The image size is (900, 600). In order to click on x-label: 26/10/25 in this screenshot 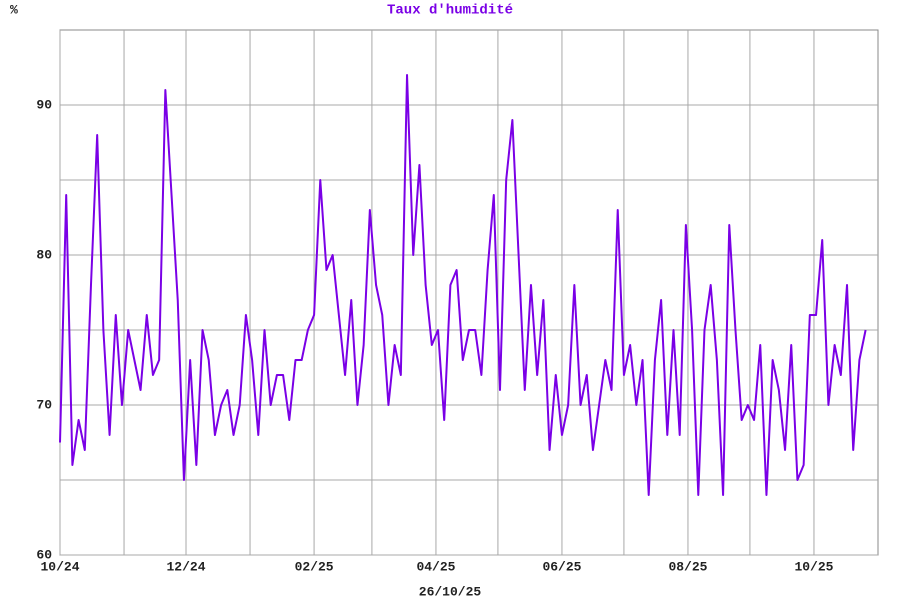, I will do `click(450, 591)`.